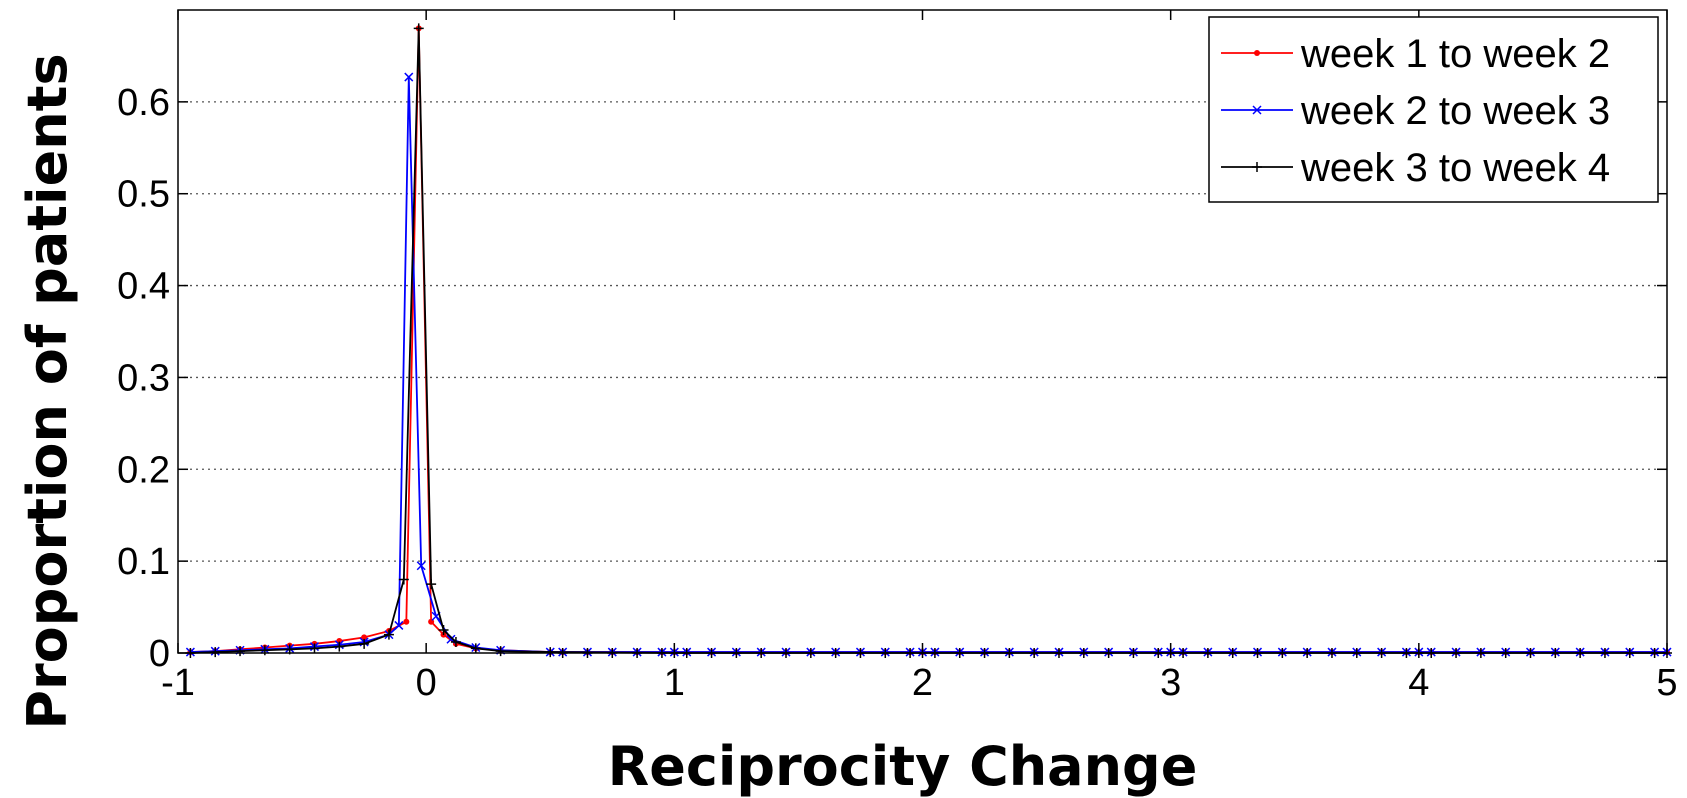 Image resolution: width=1687 pixels, height=798 pixels. What do you see at coordinates (1455, 111) in the screenshot?
I see `legend-label: week 2 to week 3` at bounding box center [1455, 111].